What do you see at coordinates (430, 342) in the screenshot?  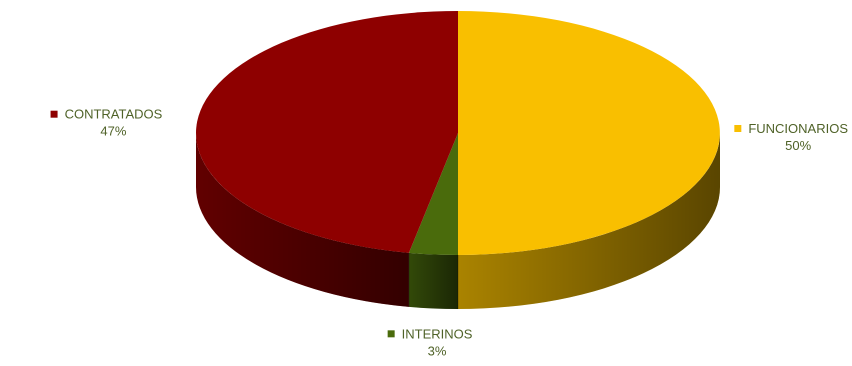 I see `slice-label-interinos: INTERINOS 3%` at bounding box center [430, 342].